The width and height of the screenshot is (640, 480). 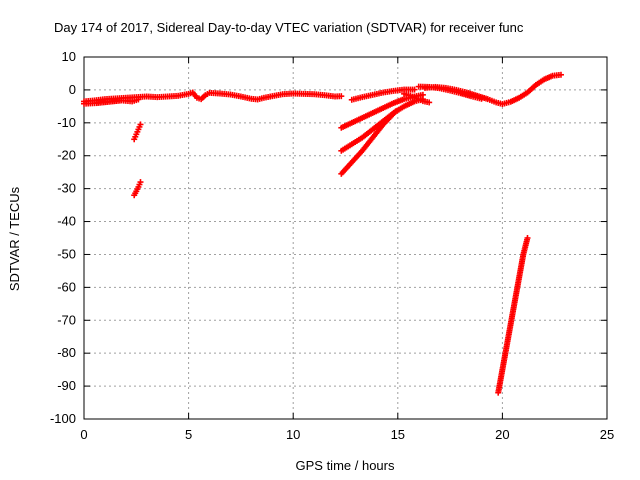 I want to click on x-tick-label: 10, so click(x=293, y=434).